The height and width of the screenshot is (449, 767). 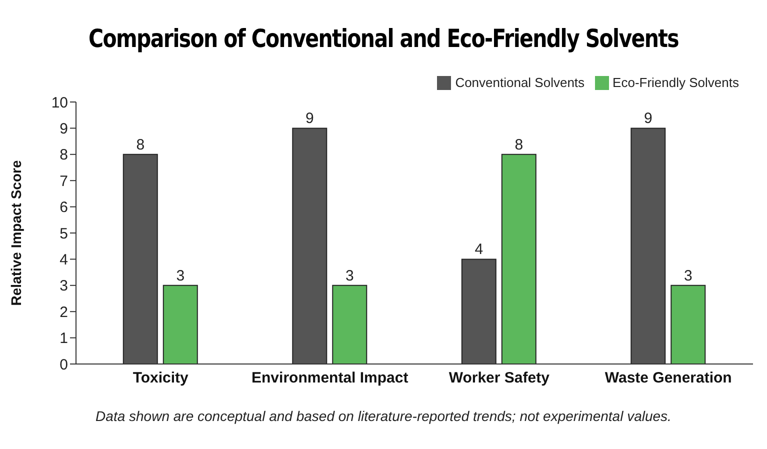 I want to click on y-tick-label: 0, so click(x=64, y=365).